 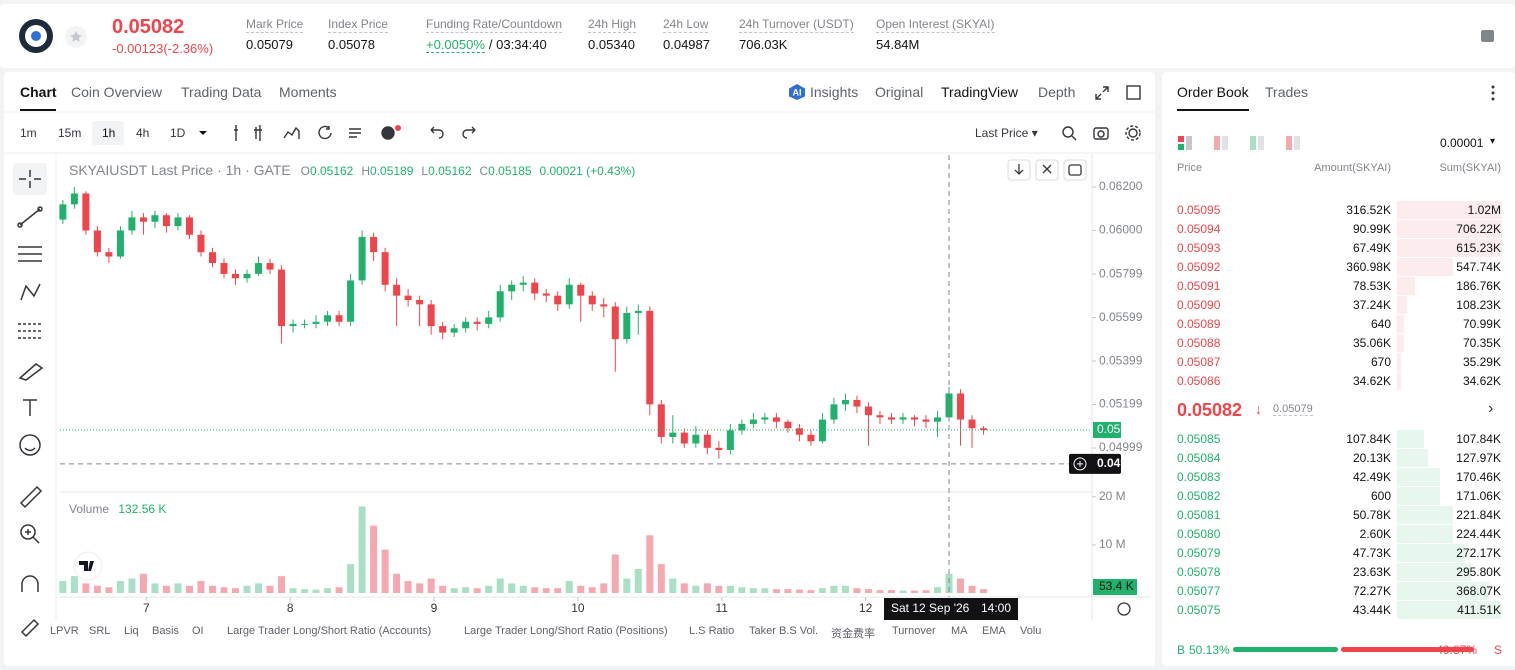 I want to click on mark-price: 0.05079, so click(x=1293, y=409).